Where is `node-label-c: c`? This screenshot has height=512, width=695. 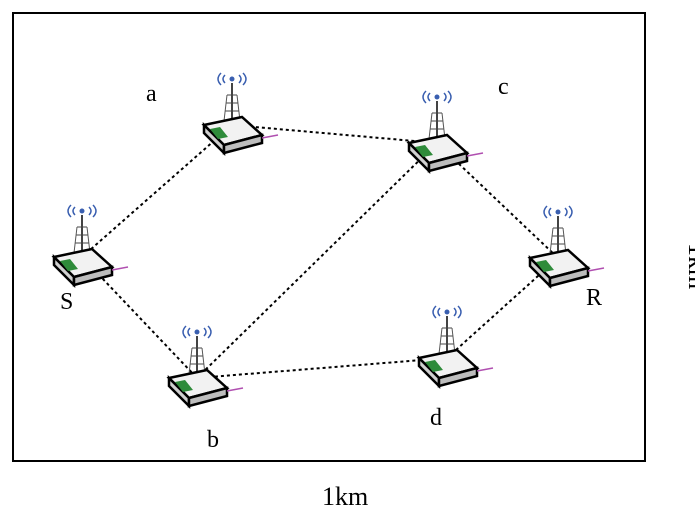
node-label-c: c is located at coordinates (503, 87).